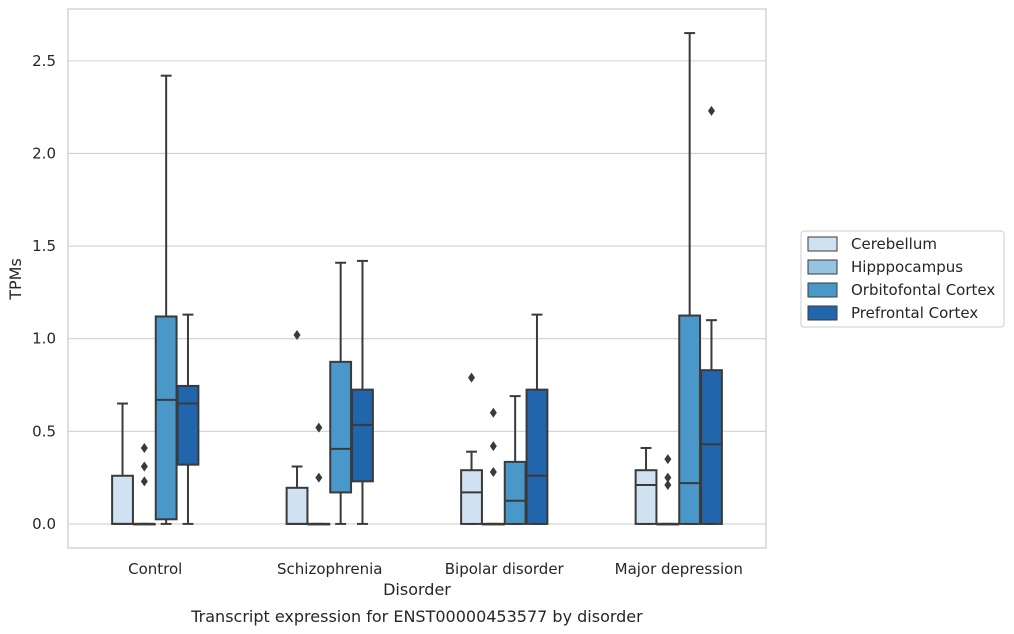 This screenshot has width=1014, height=634. What do you see at coordinates (329, 569) in the screenshot?
I see `x-tick-label: Schizophrenia` at bounding box center [329, 569].